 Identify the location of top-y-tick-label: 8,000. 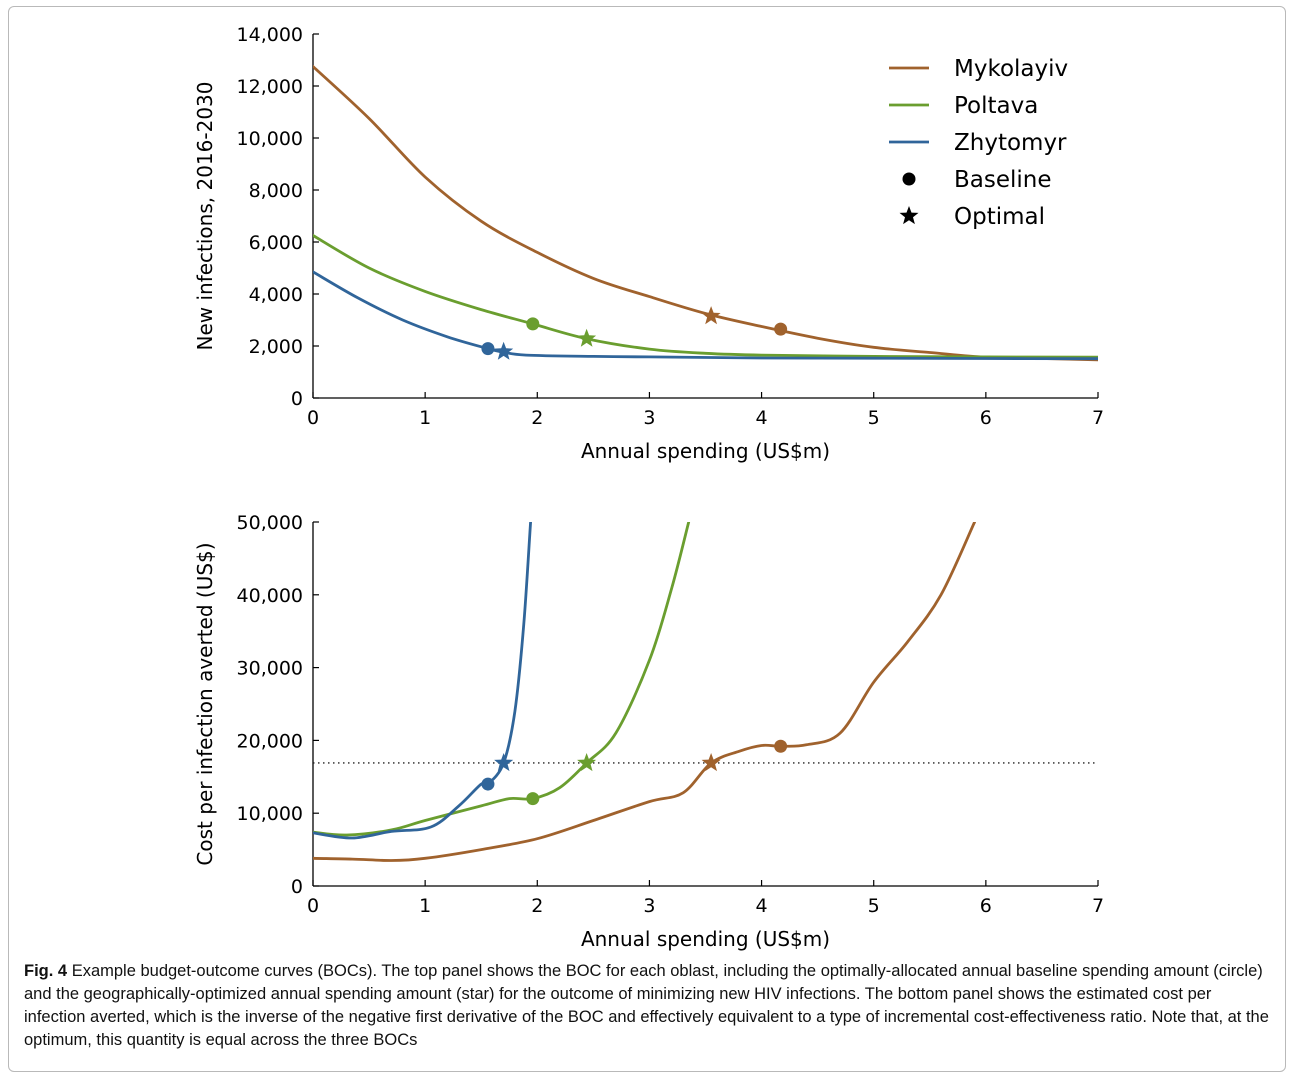
(276, 191).